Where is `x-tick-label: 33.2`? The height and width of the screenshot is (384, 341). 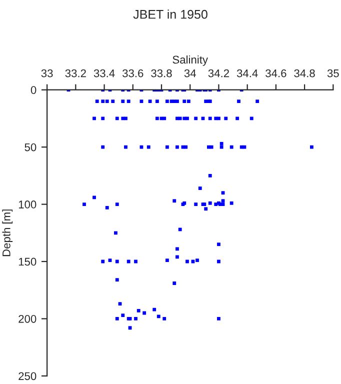
x-tick-label: 33.2 is located at coordinates (75, 73).